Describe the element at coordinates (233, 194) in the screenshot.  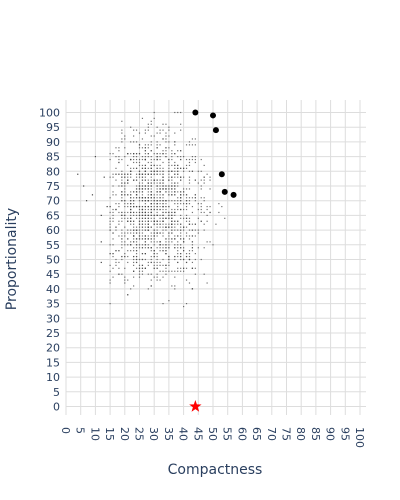
I see `frontier-point` at that location.